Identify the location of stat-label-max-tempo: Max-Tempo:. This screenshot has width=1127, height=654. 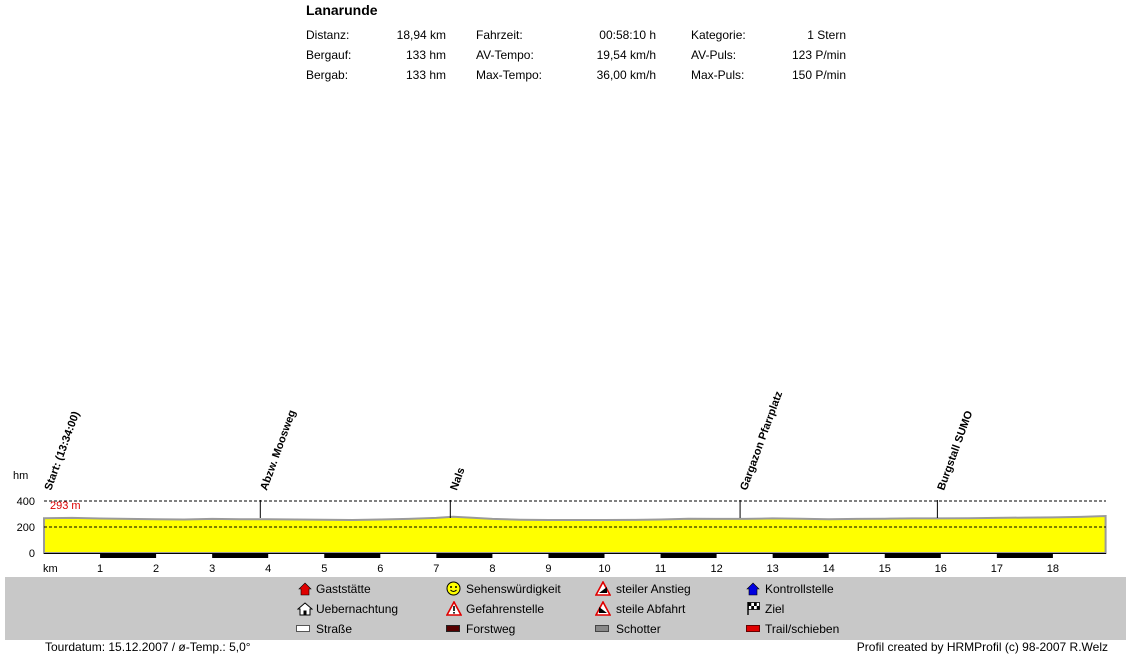
(509, 75).